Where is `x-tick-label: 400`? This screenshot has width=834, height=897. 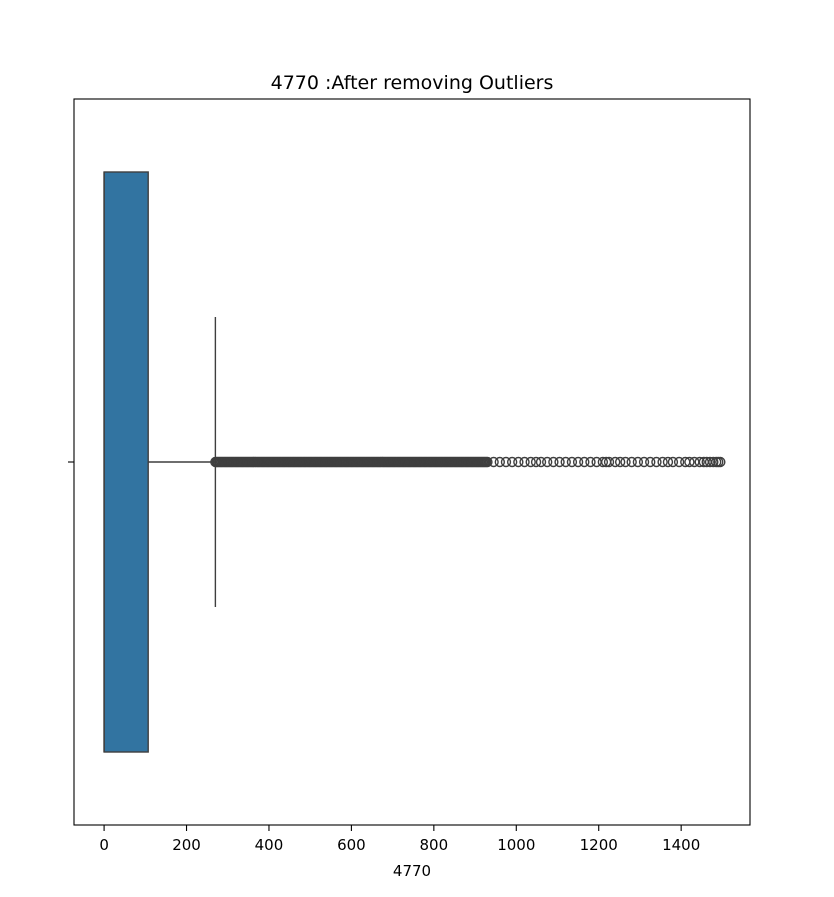 x-tick-label: 400 is located at coordinates (269, 845).